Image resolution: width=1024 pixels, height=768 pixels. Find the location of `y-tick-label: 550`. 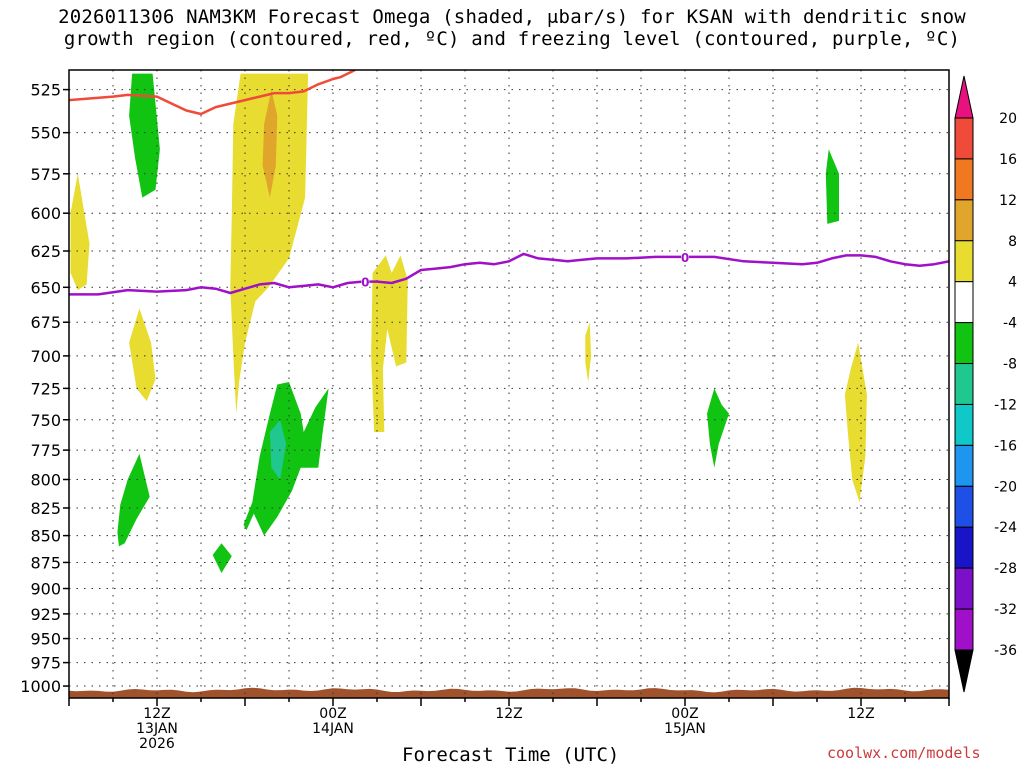

y-tick-label: 550 is located at coordinates (45, 133).